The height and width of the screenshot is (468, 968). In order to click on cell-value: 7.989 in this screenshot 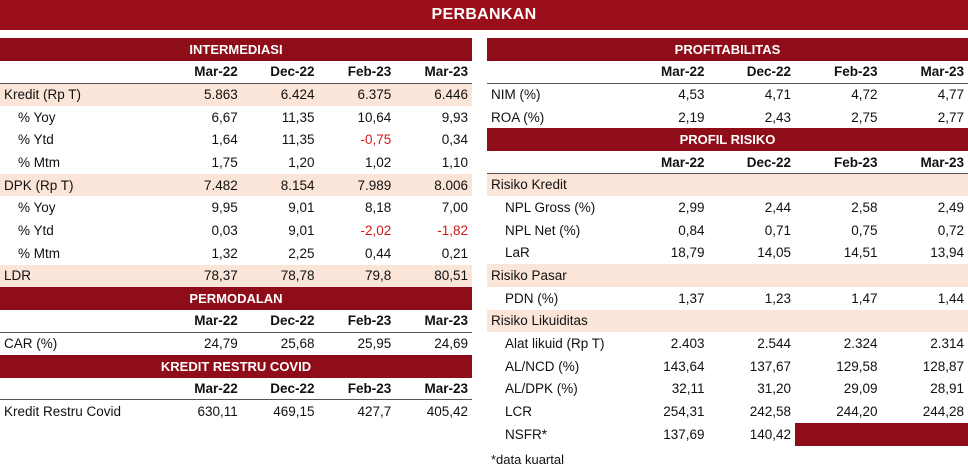, I will do `click(357, 185)`.